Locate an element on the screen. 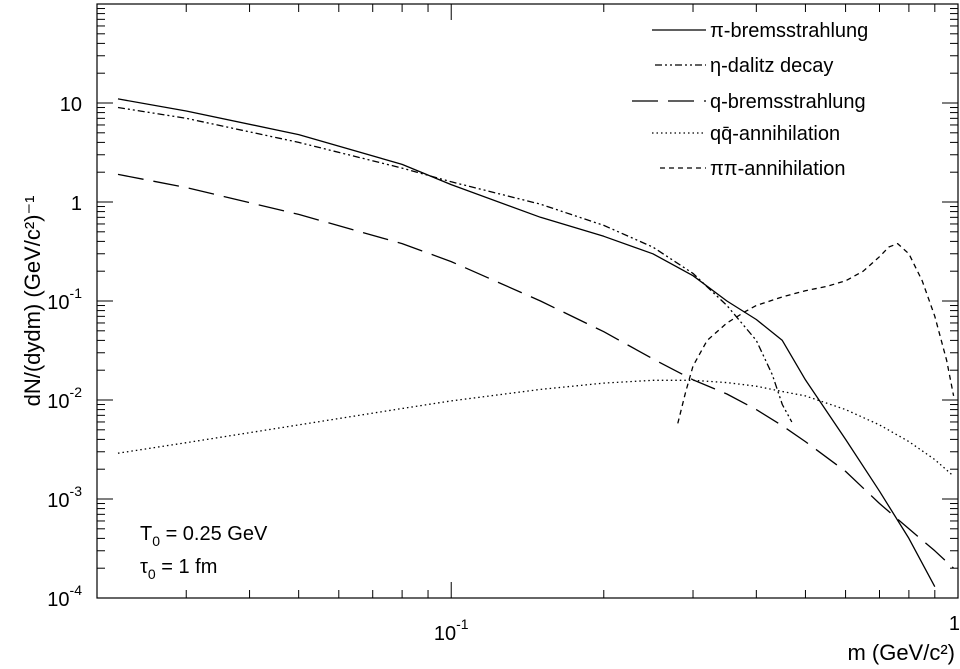 The width and height of the screenshot is (960, 669). y-tick-label: 10 is located at coordinates (71, 105).